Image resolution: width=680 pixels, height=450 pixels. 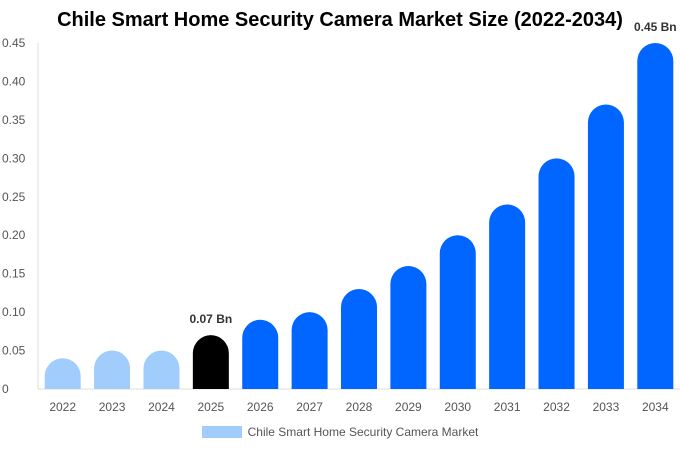 I want to click on bar-2028, so click(x=359, y=339).